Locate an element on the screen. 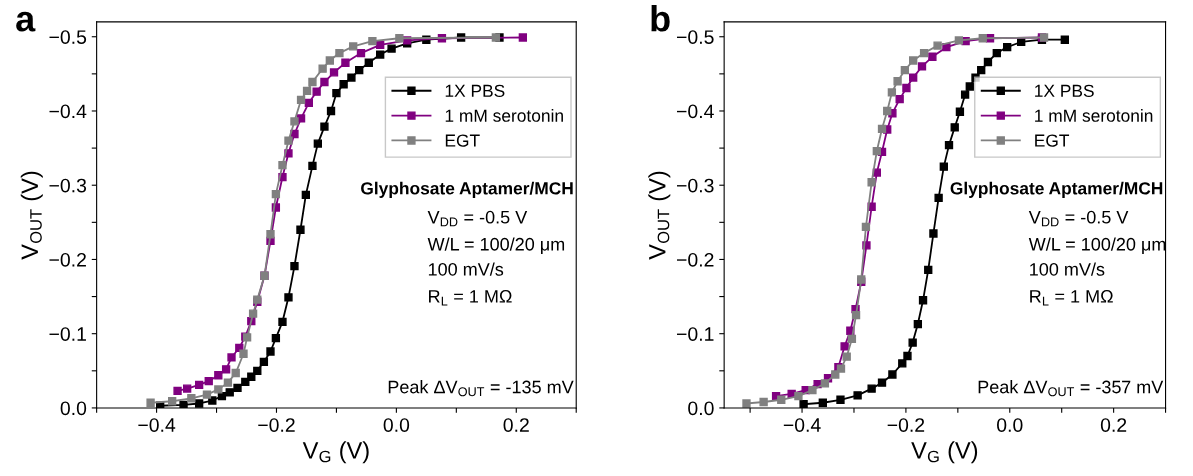 The width and height of the screenshot is (1193, 476). annotation: Peak ΔV$_{OUT}$ = -357 mV is located at coordinates (1071, 388).